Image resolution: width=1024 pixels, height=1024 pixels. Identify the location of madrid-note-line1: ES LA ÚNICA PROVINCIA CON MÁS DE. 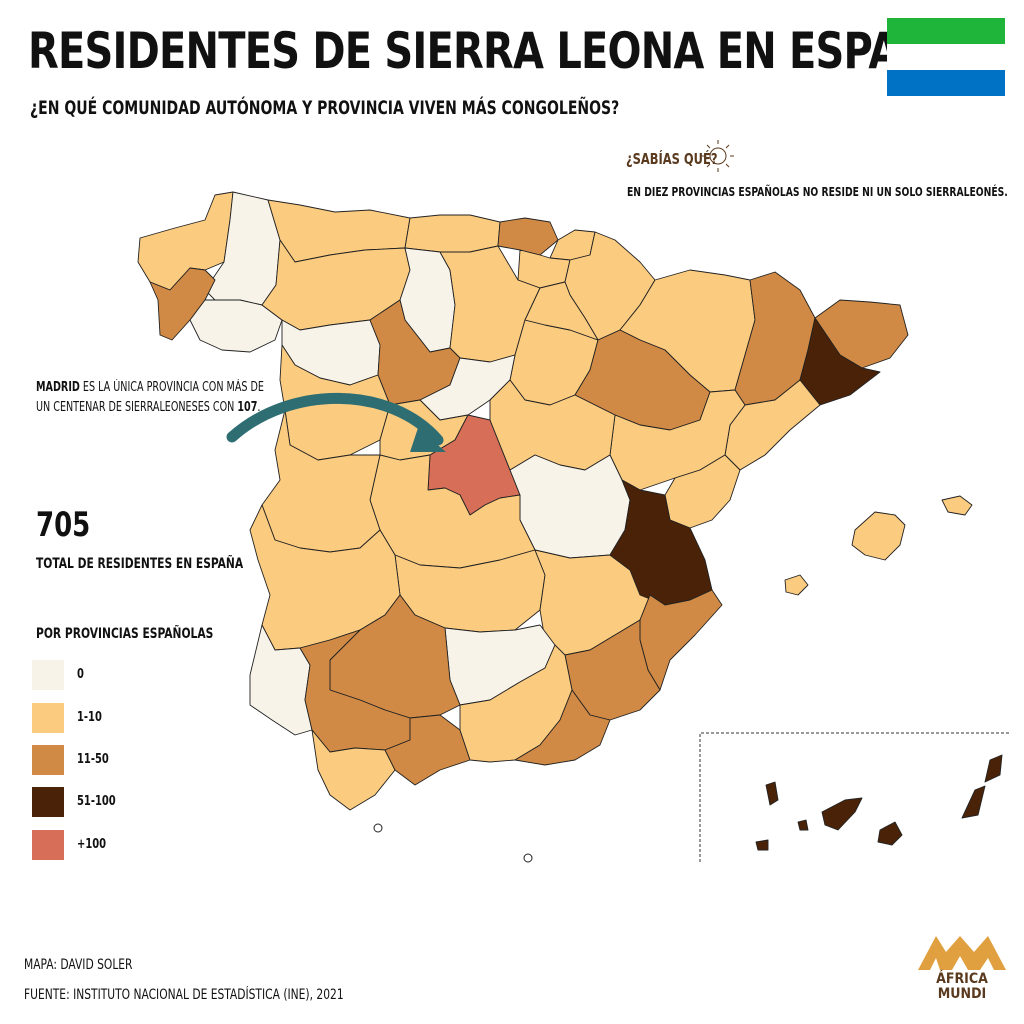
(171, 387).